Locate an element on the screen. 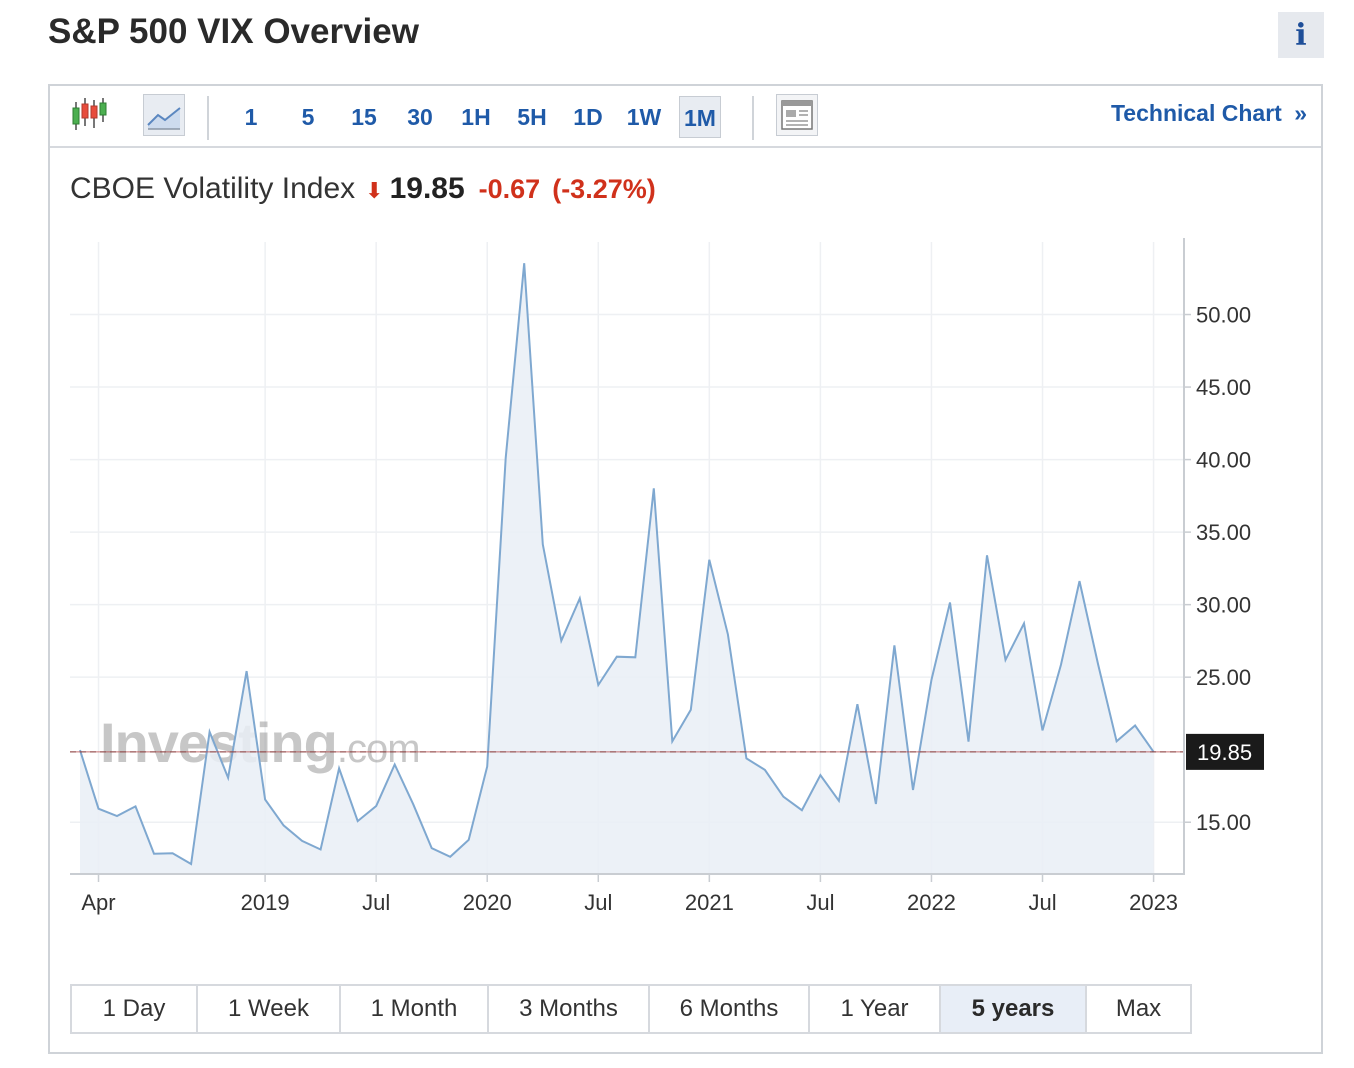  range-1-day: 1 Day is located at coordinates (135, 1009).